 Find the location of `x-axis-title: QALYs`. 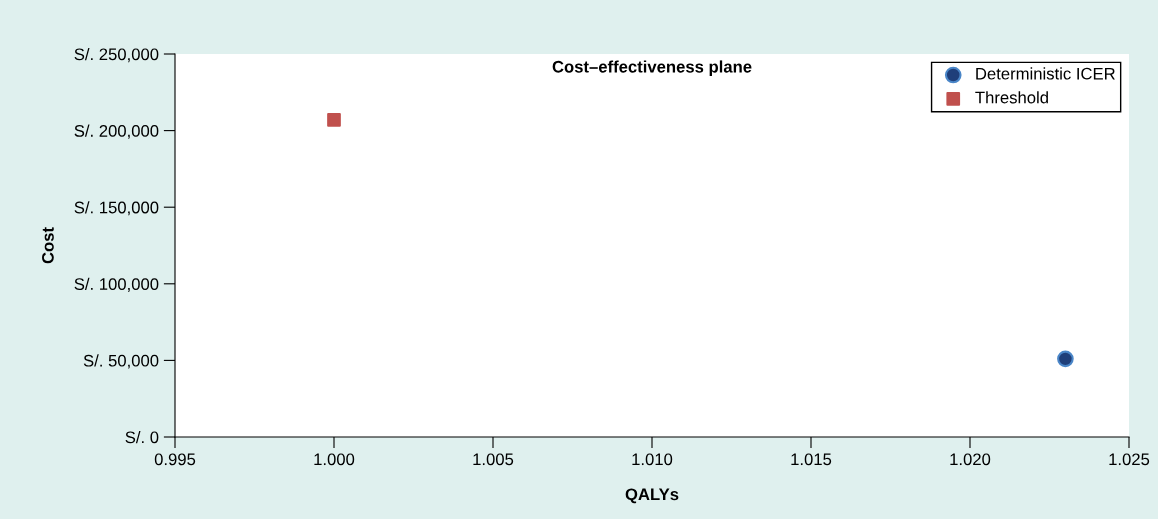

x-axis-title: QALYs is located at coordinates (652, 496).